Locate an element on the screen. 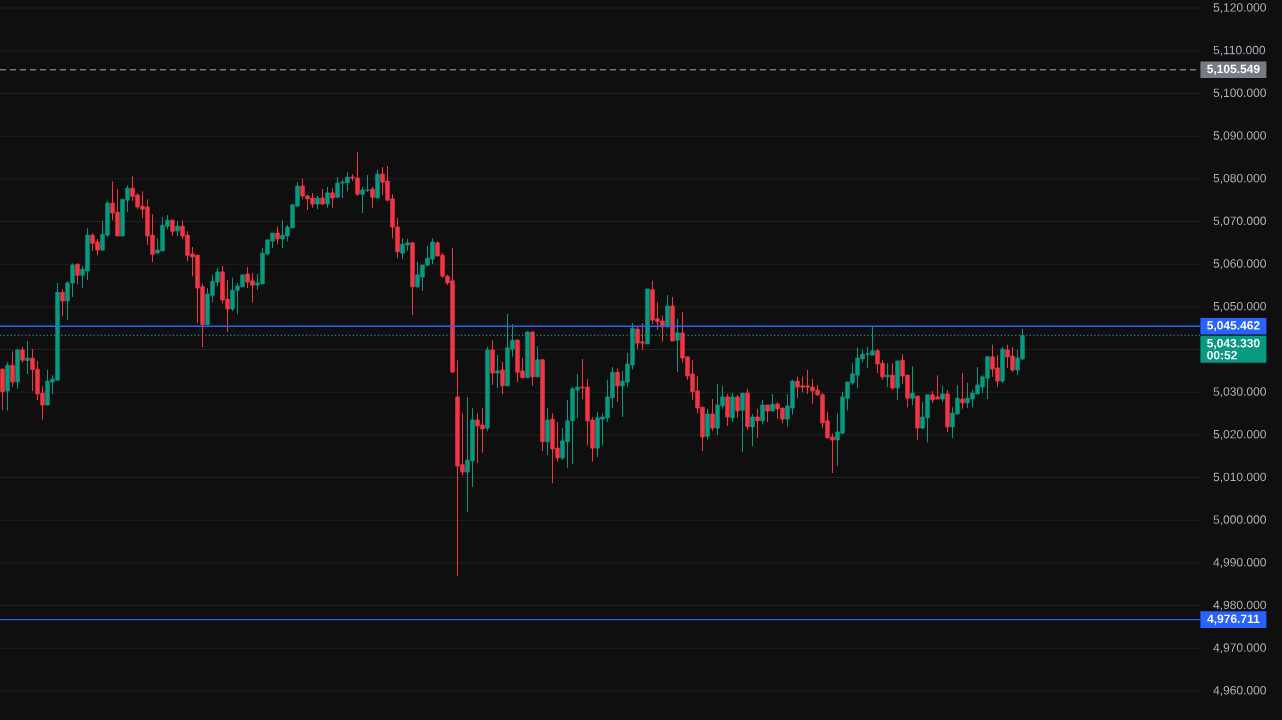  y-tick-label: 5,080.000 is located at coordinates (1239, 178).